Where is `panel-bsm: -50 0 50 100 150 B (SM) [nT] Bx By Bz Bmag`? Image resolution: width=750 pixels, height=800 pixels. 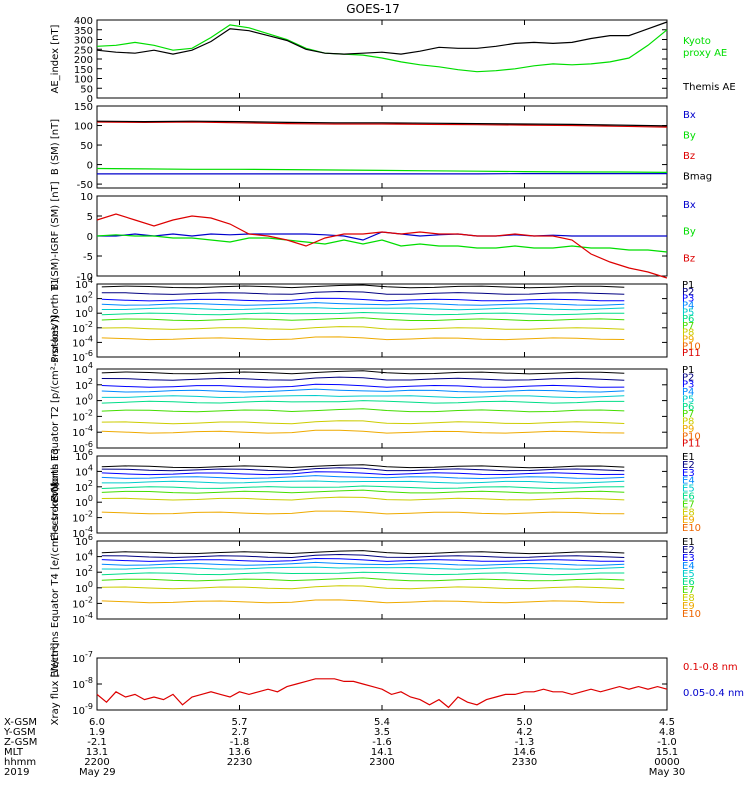
panel-bsm: -50 0 50 100 150 B (SM) [nT] Bx By Bz Bmag is located at coordinates (381, 146).